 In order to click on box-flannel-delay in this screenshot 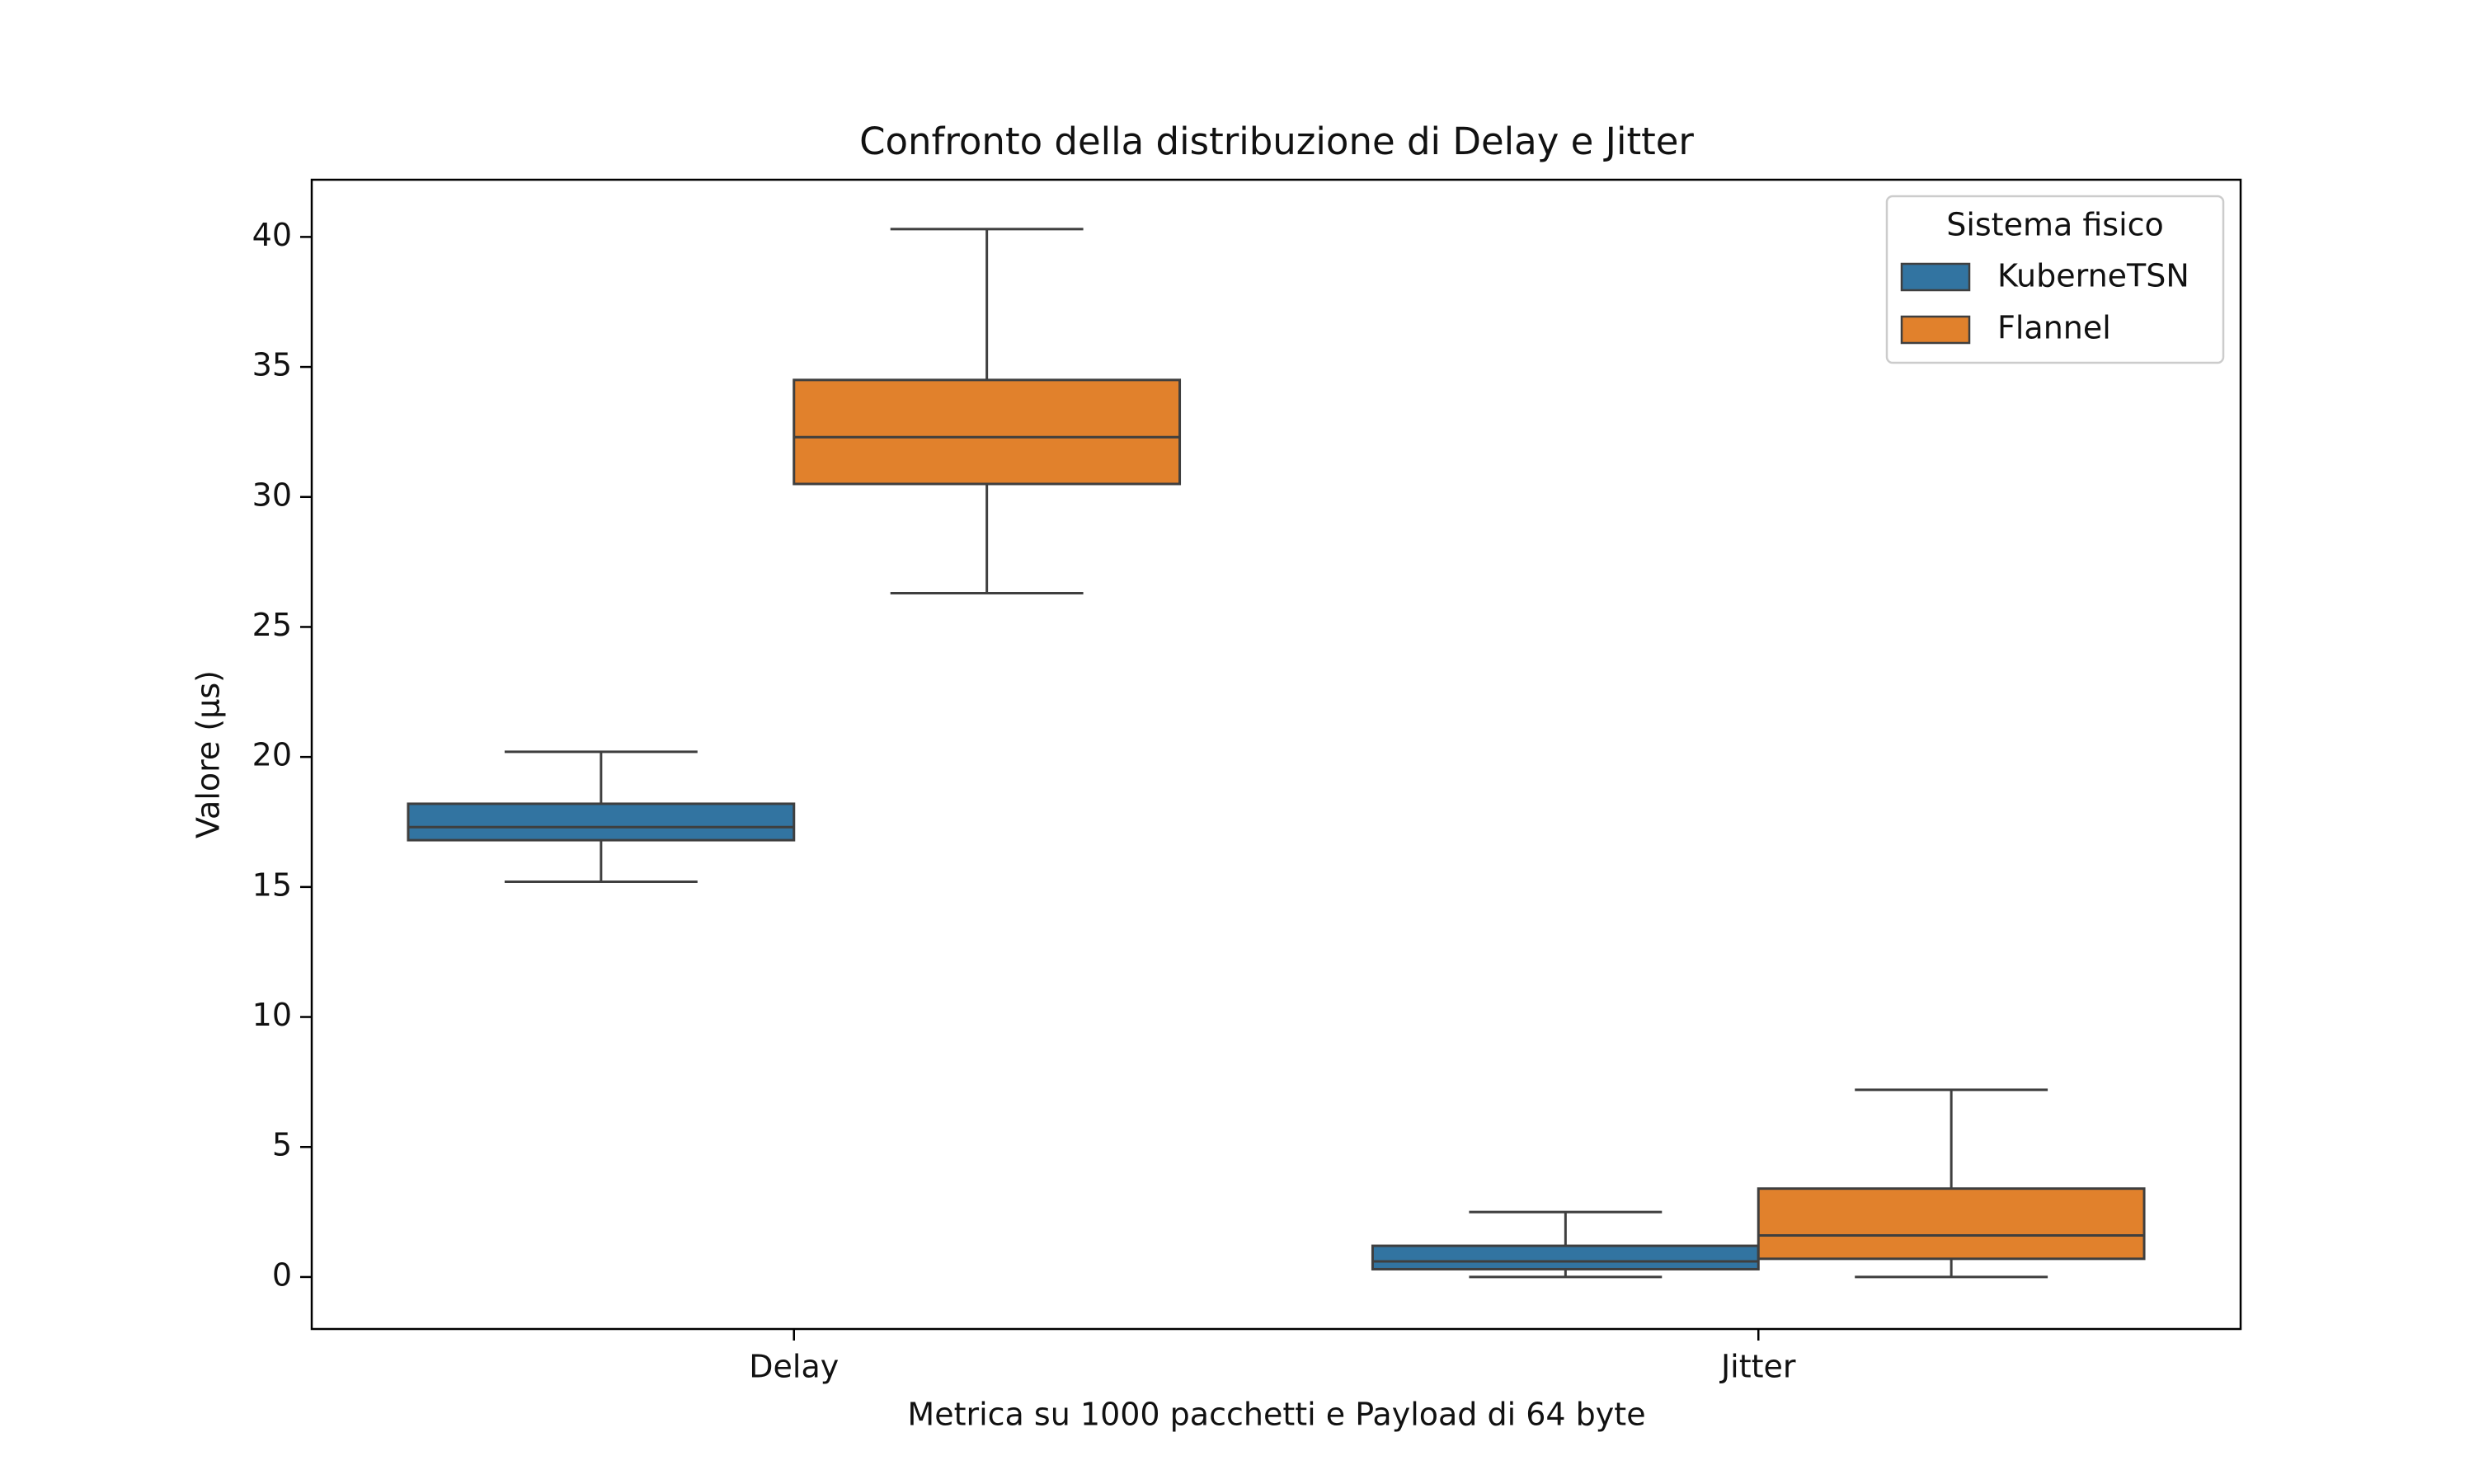, I will do `click(987, 411)`.